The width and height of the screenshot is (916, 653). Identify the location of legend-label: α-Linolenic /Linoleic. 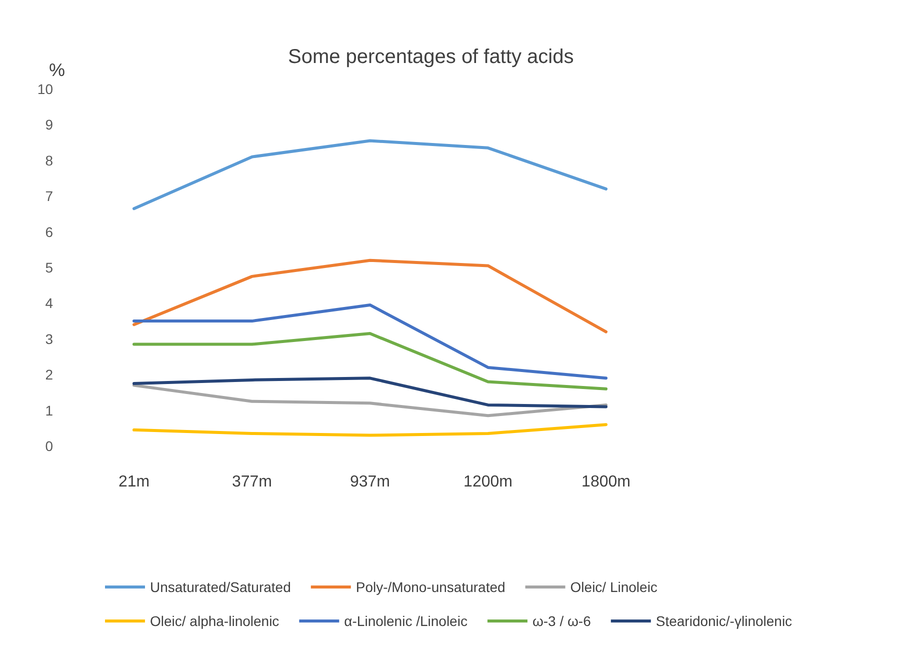
(406, 621).